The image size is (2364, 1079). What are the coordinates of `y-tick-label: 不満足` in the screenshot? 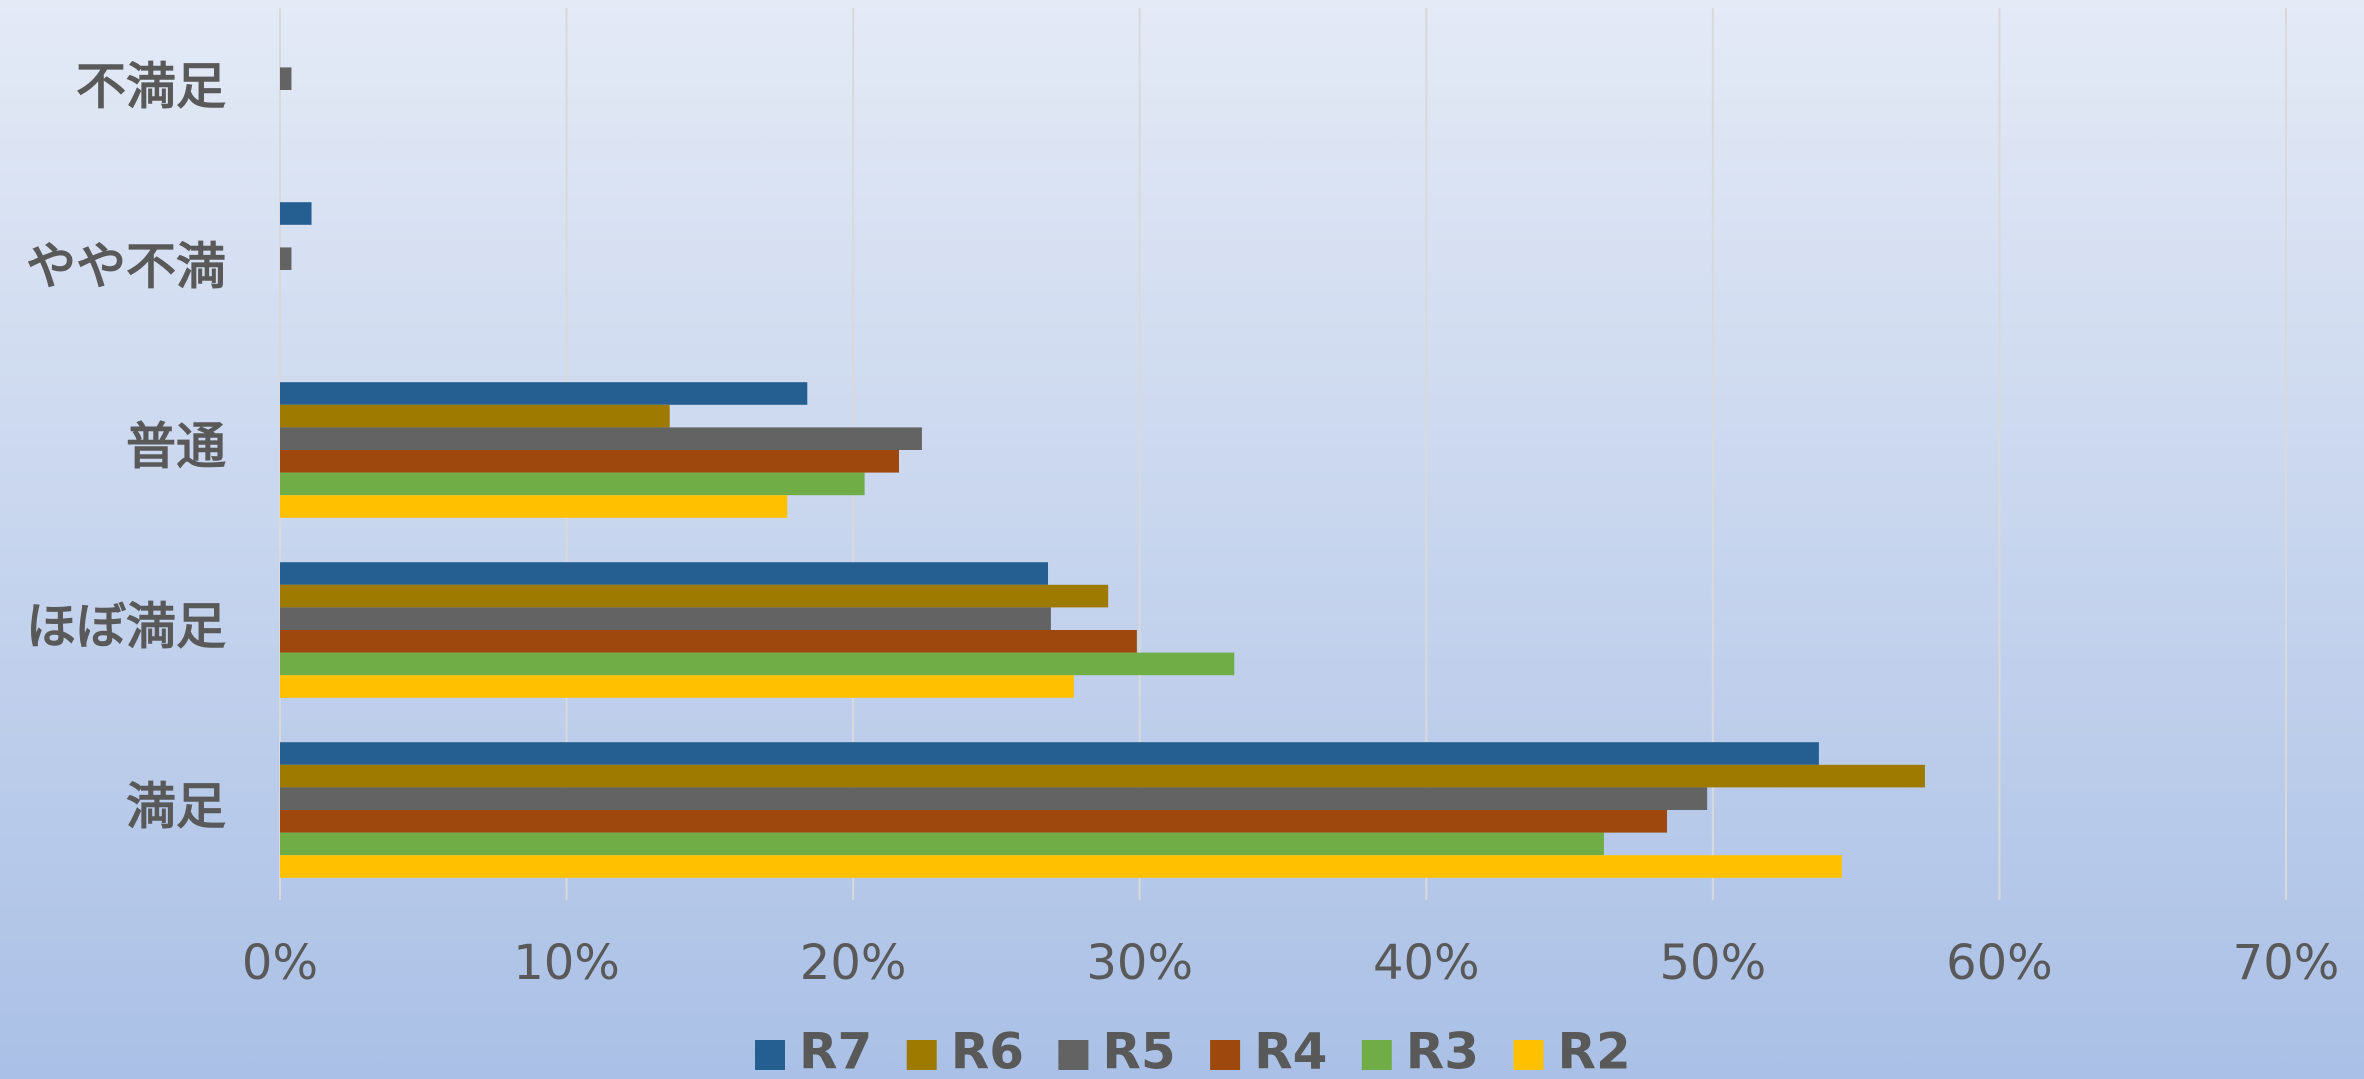 It's located at (151, 87).